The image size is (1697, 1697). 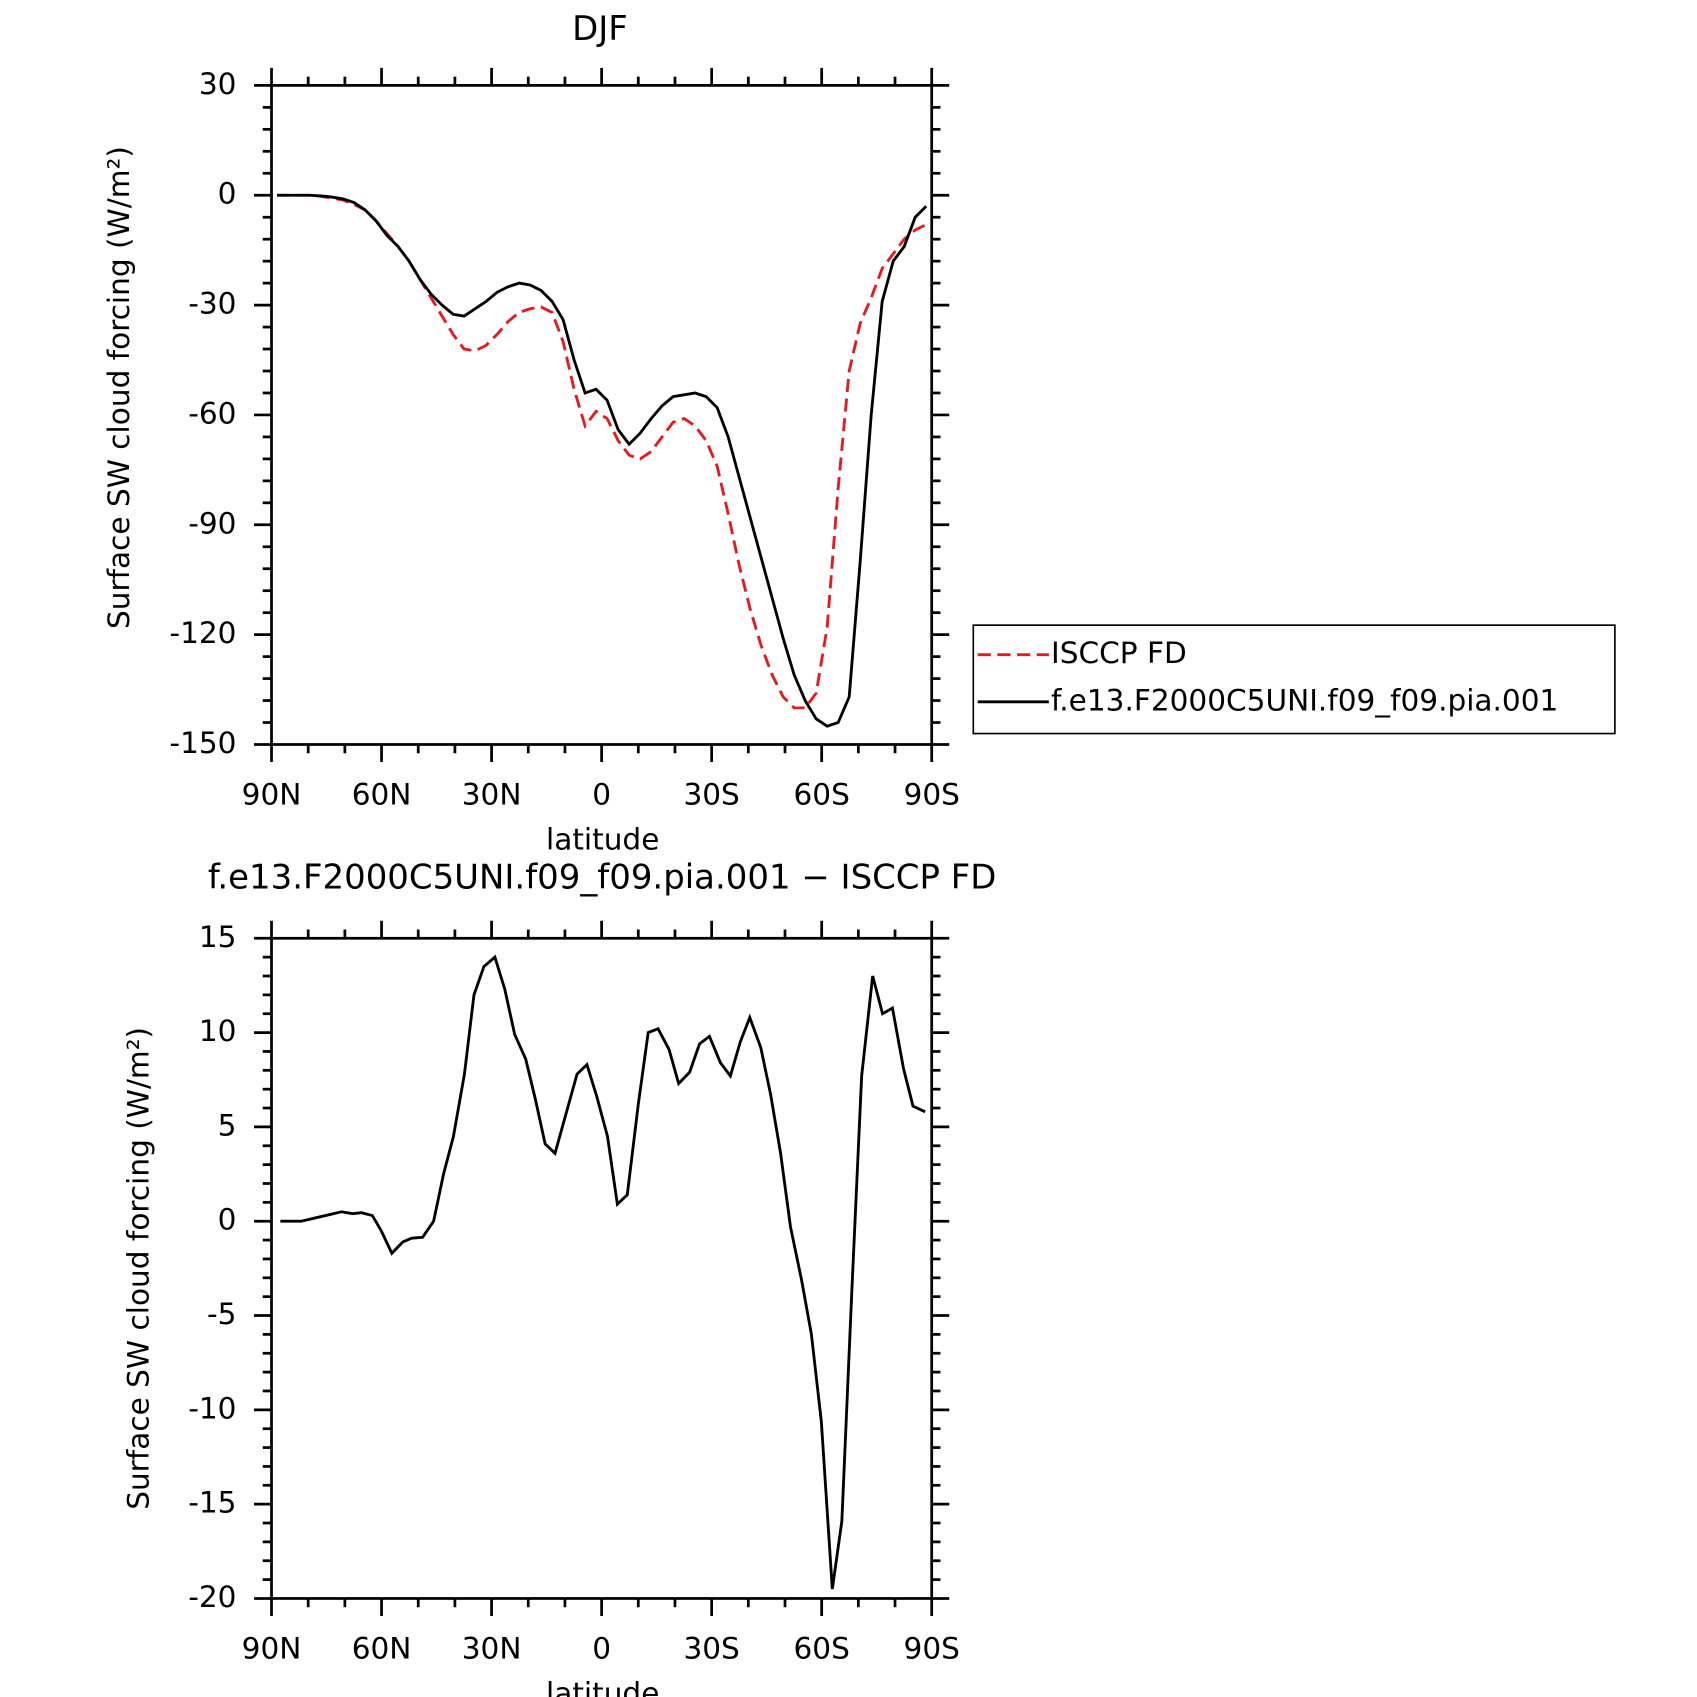 What do you see at coordinates (212, 1503) in the screenshot?
I see `y-tick-label: -15` at bounding box center [212, 1503].